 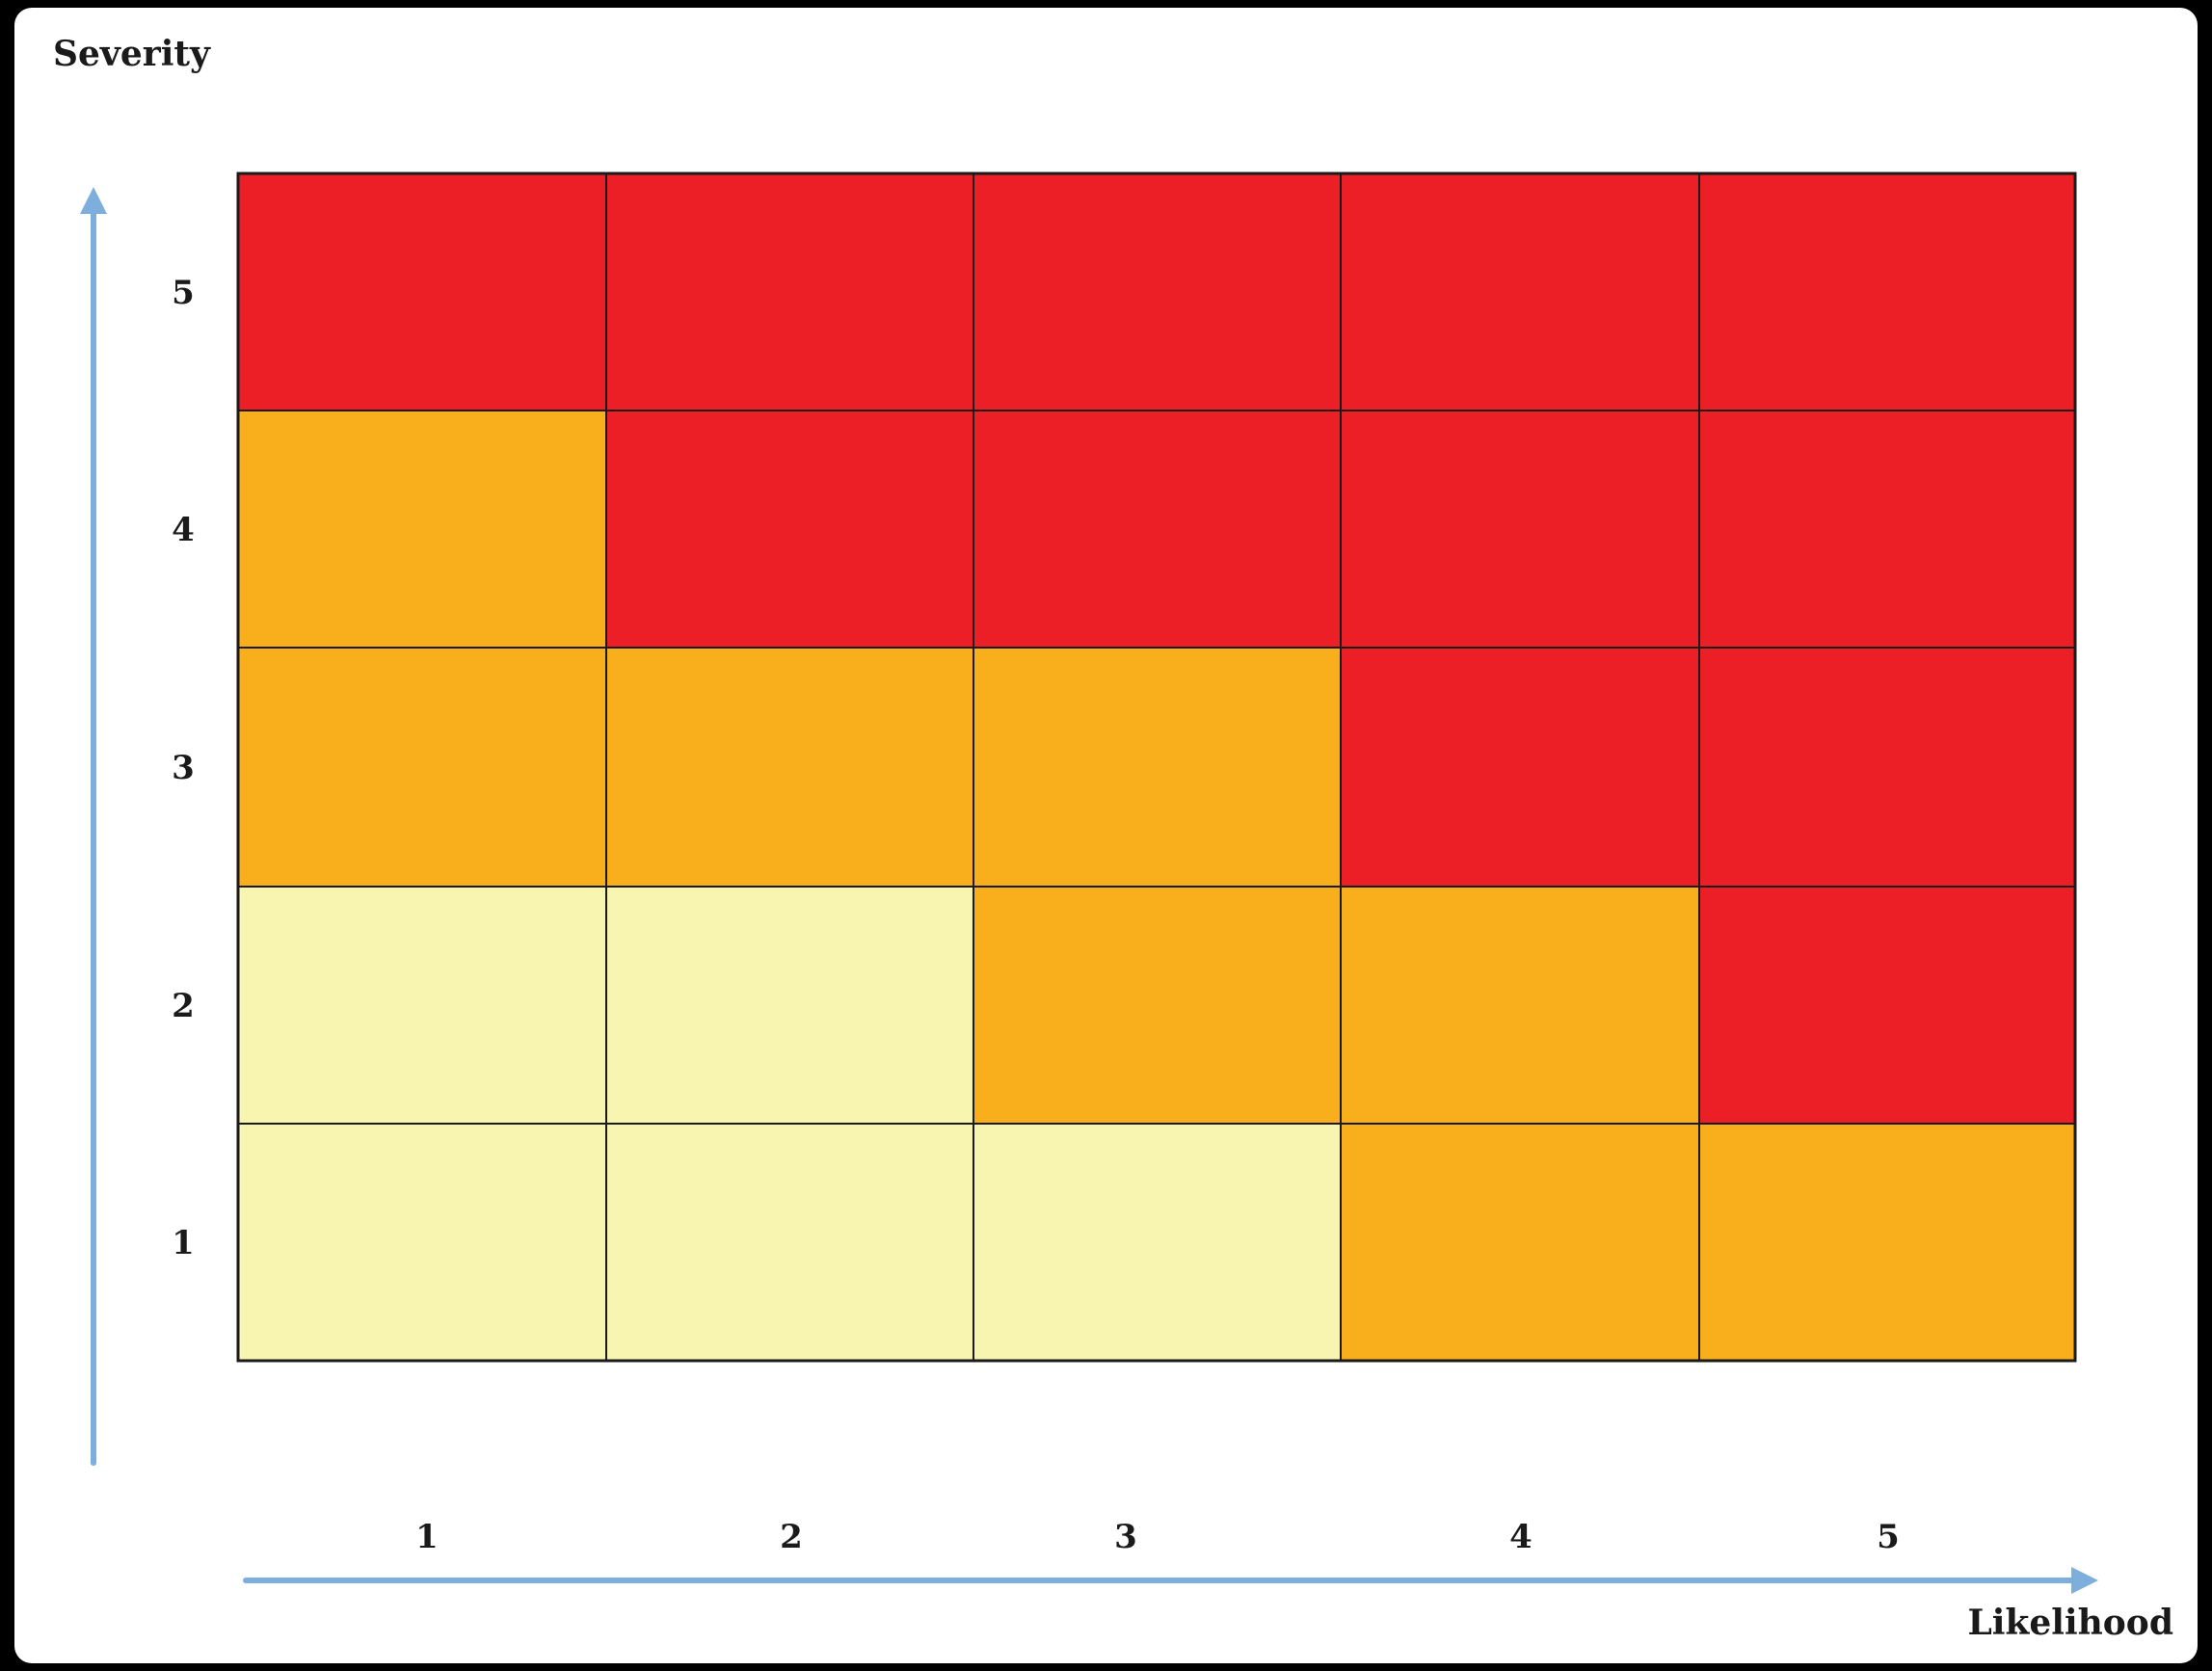 I want to click on heatmap-cell-s1-l4, so click(x=1520, y=1242).